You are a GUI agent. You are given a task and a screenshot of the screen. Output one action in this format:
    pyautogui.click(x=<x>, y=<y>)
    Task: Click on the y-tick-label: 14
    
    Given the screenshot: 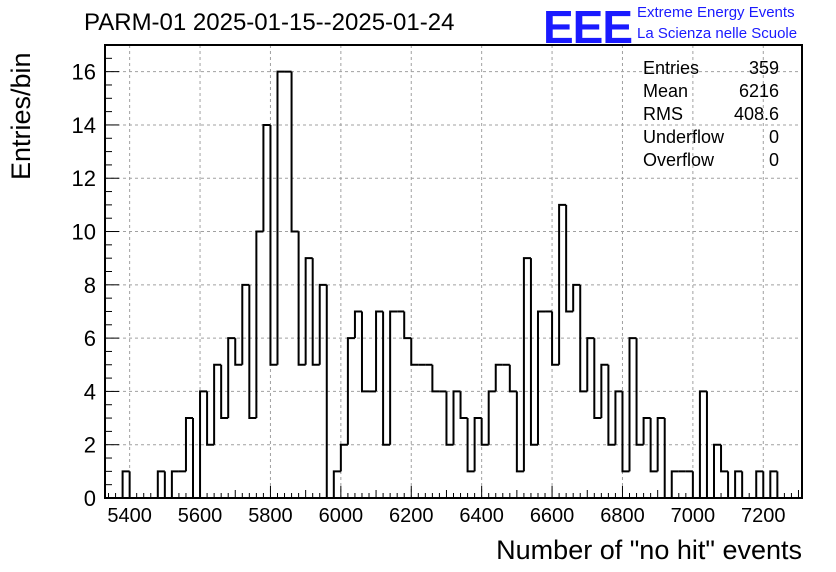 What is the action you would take?
    pyautogui.click(x=84, y=125)
    